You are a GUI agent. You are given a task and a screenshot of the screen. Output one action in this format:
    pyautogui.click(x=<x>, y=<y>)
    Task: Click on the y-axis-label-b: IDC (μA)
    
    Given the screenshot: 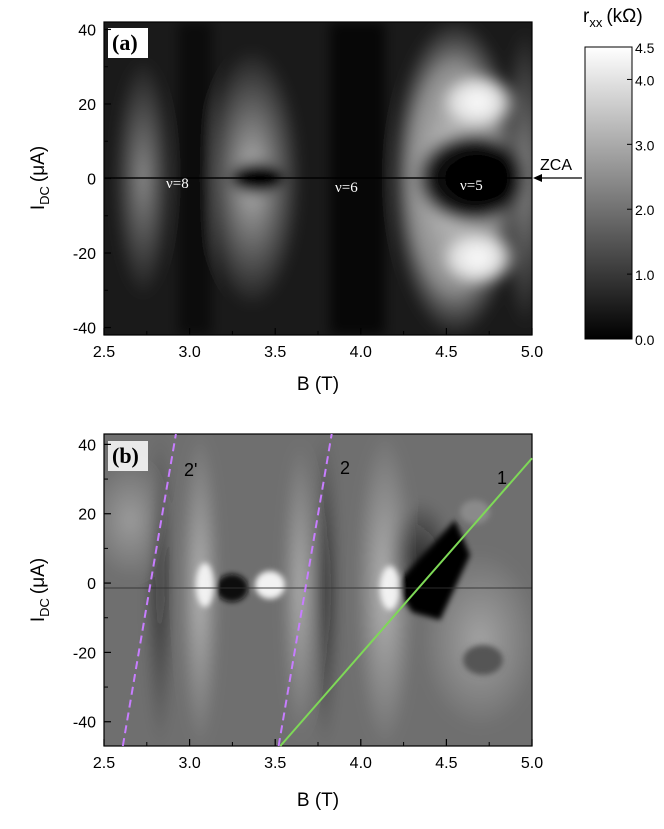 What is the action you would take?
    pyautogui.click(x=40, y=590)
    